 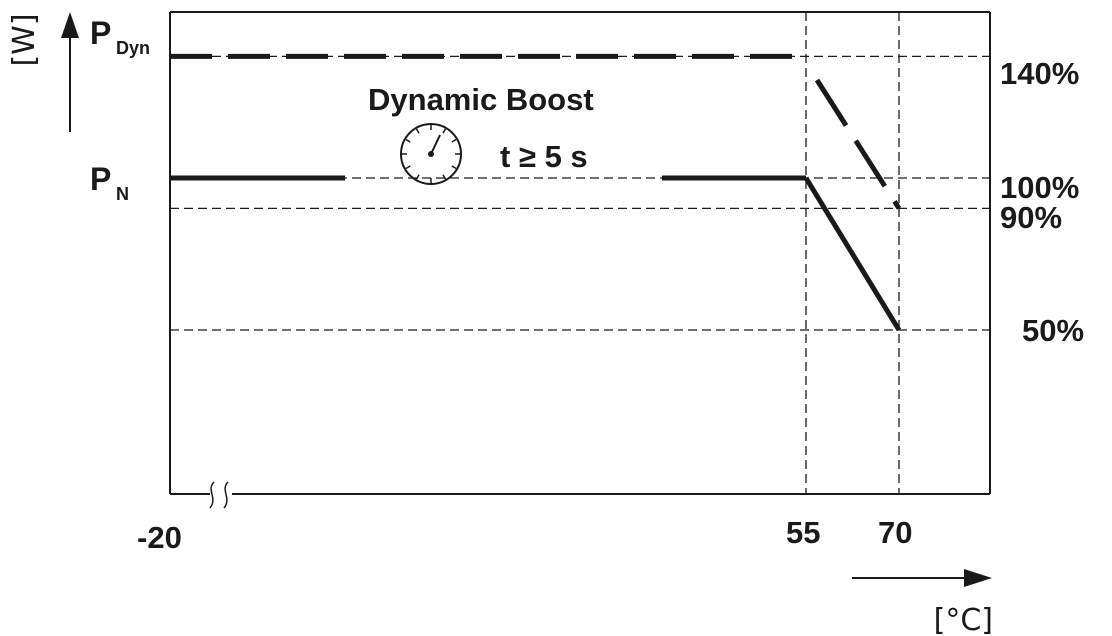 What do you see at coordinates (219, 495) in the screenshot?
I see `axis-break-marks` at bounding box center [219, 495].